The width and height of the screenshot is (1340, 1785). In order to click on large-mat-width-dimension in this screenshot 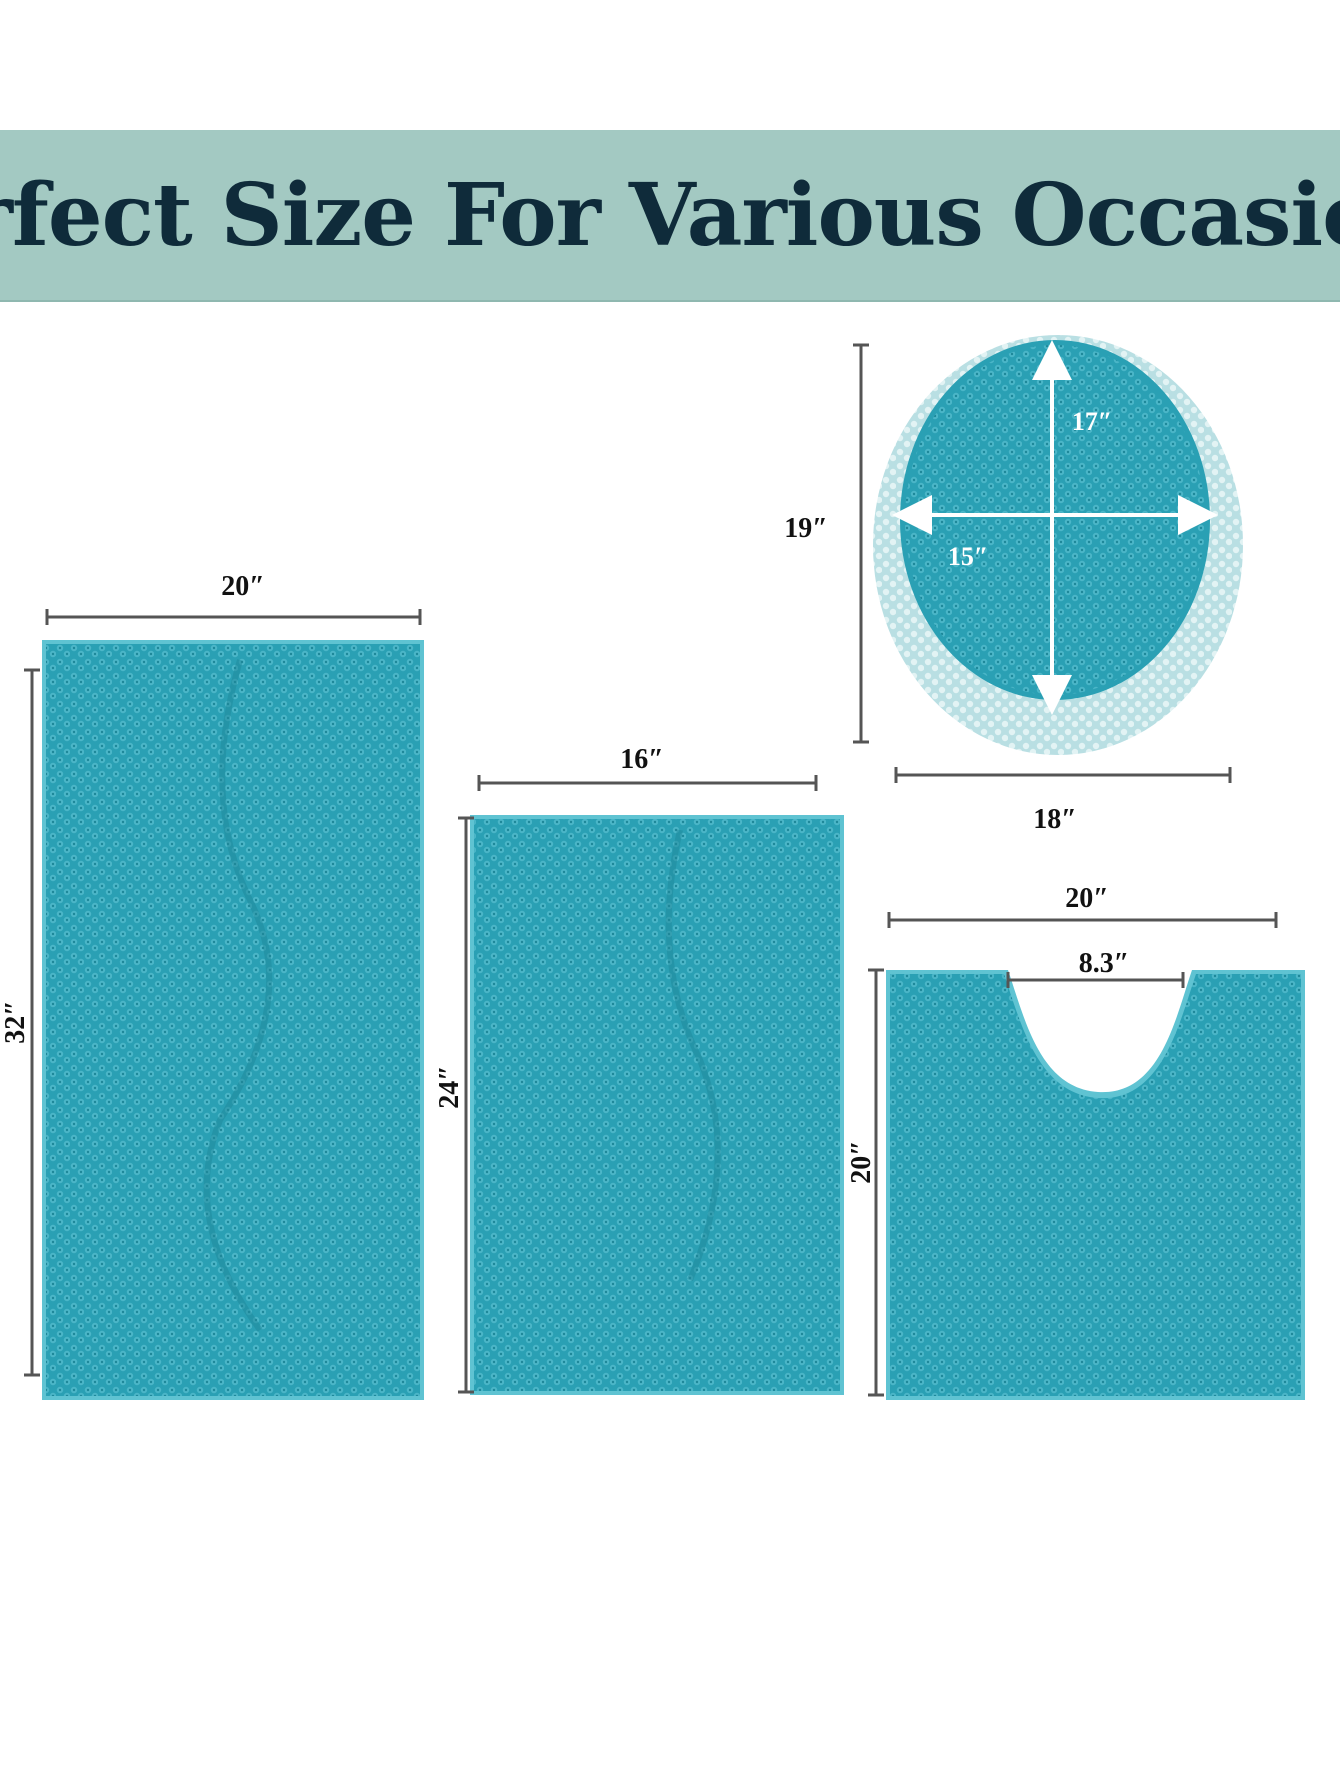, I will do `click(233, 617)`.